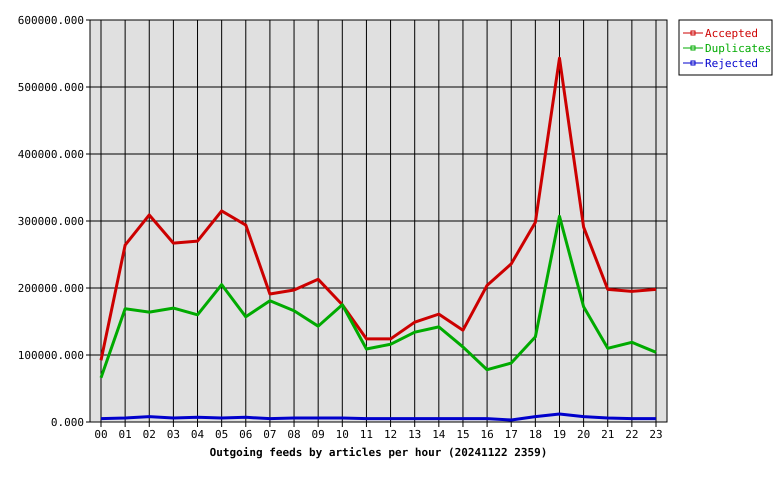  What do you see at coordinates (487, 434) in the screenshot?
I see `x-tick-label: 16` at bounding box center [487, 434].